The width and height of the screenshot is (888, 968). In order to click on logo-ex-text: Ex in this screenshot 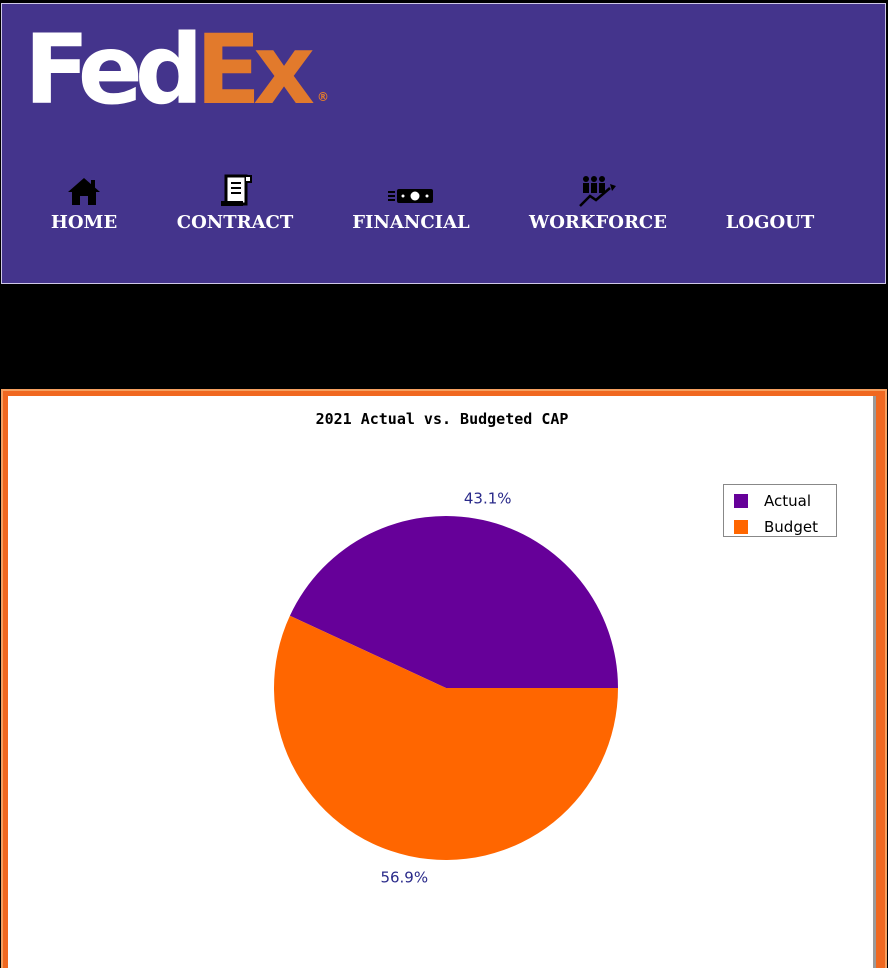, I will do `click(255, 70)`.